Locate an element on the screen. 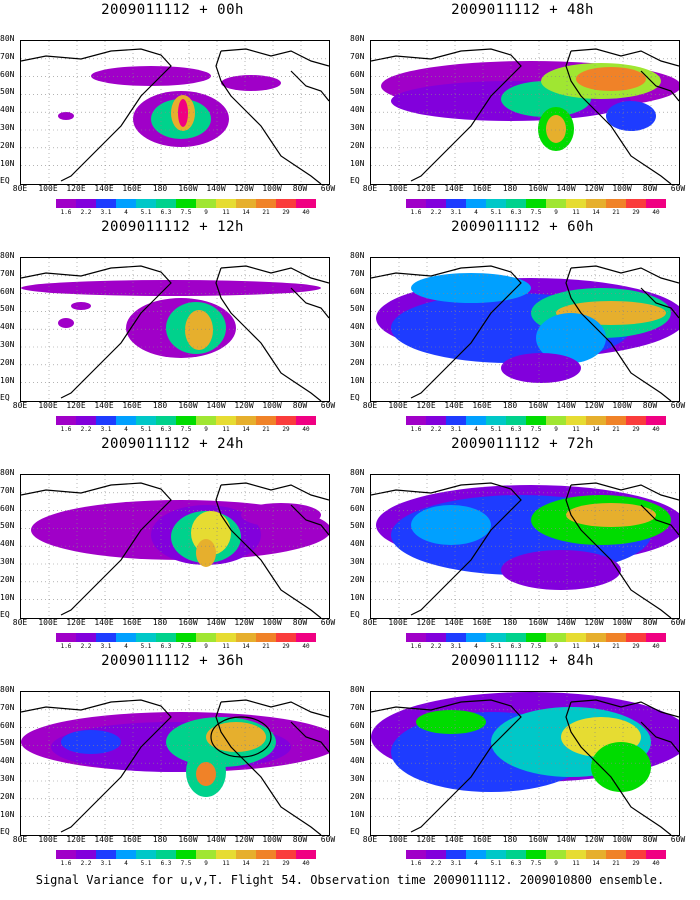  colorbar-tick-label: 5.1 is located at coordinates (146, 429).